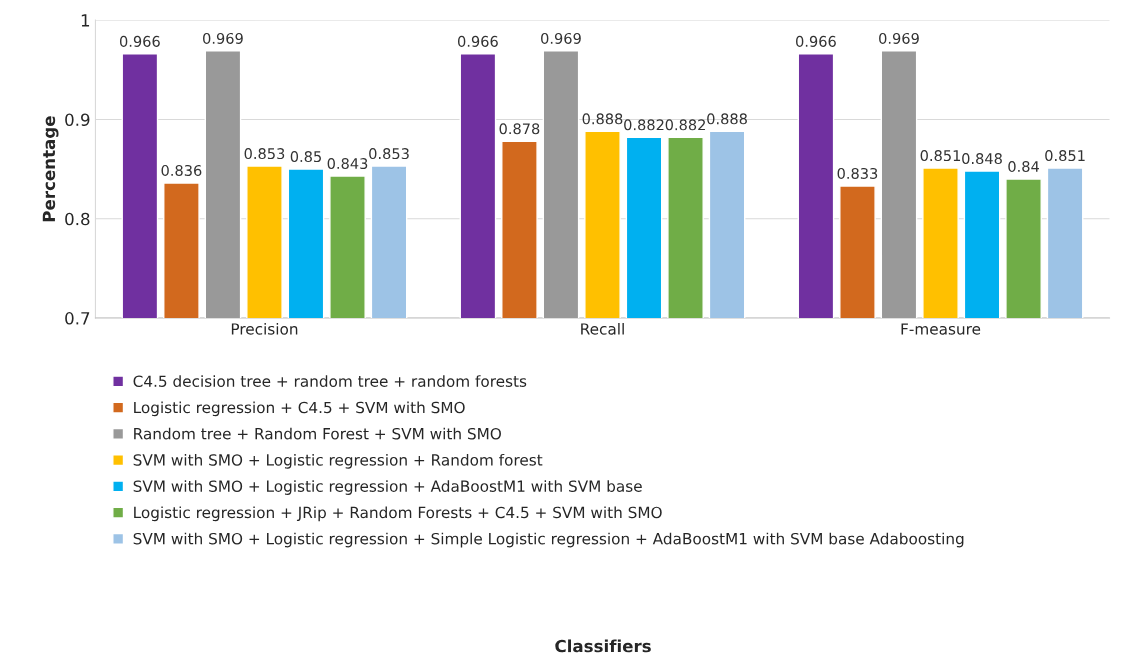 The image size is (1123, 671). What do you see at coordinates (857, 173) in the screenshot?
I see `data-label: 0.833` at bounding box center [857, 173].